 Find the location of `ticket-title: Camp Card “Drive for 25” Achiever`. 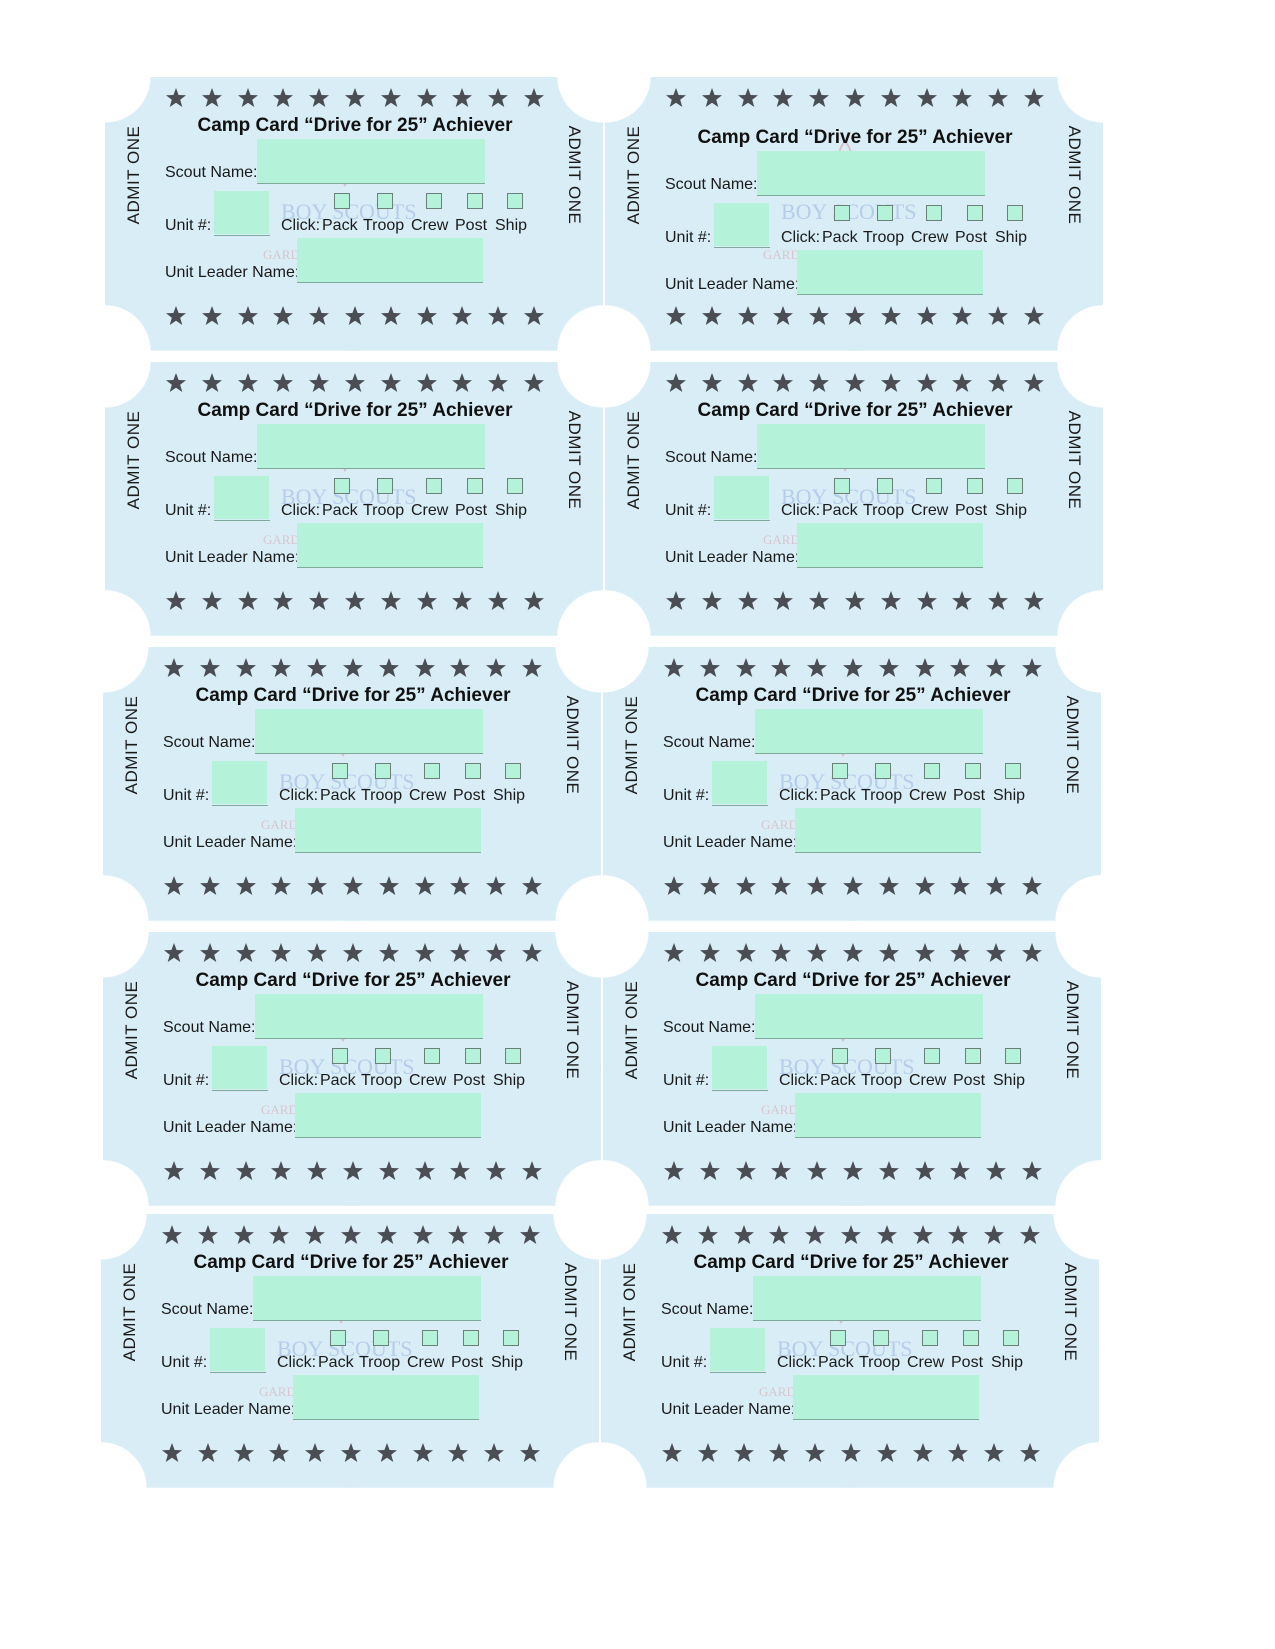

ticket-title: Camp Card “Drive for 25” Achiever is located at coordinates (353, 980).